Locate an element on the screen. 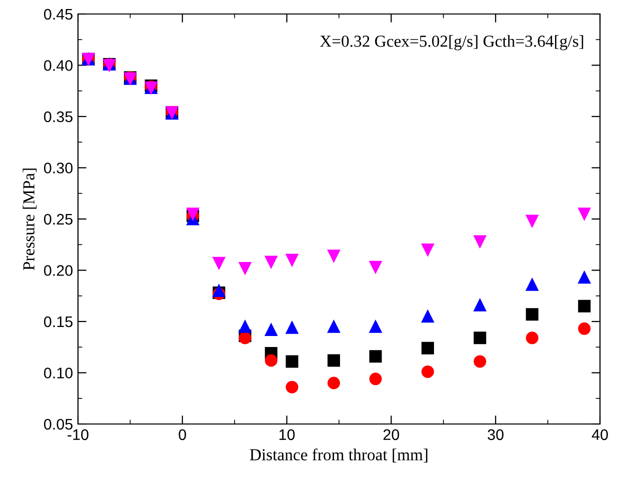 The width and height of the screenshot is (618, 487). y-axis-title: Pressure [MPa] is located at coordinates (29, 219).